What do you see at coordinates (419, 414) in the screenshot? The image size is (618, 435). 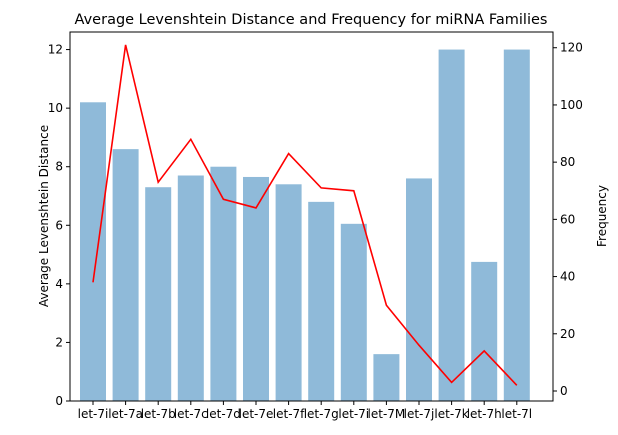 I see `x-tick-label: let-7j` at bounding box center [419, 414].